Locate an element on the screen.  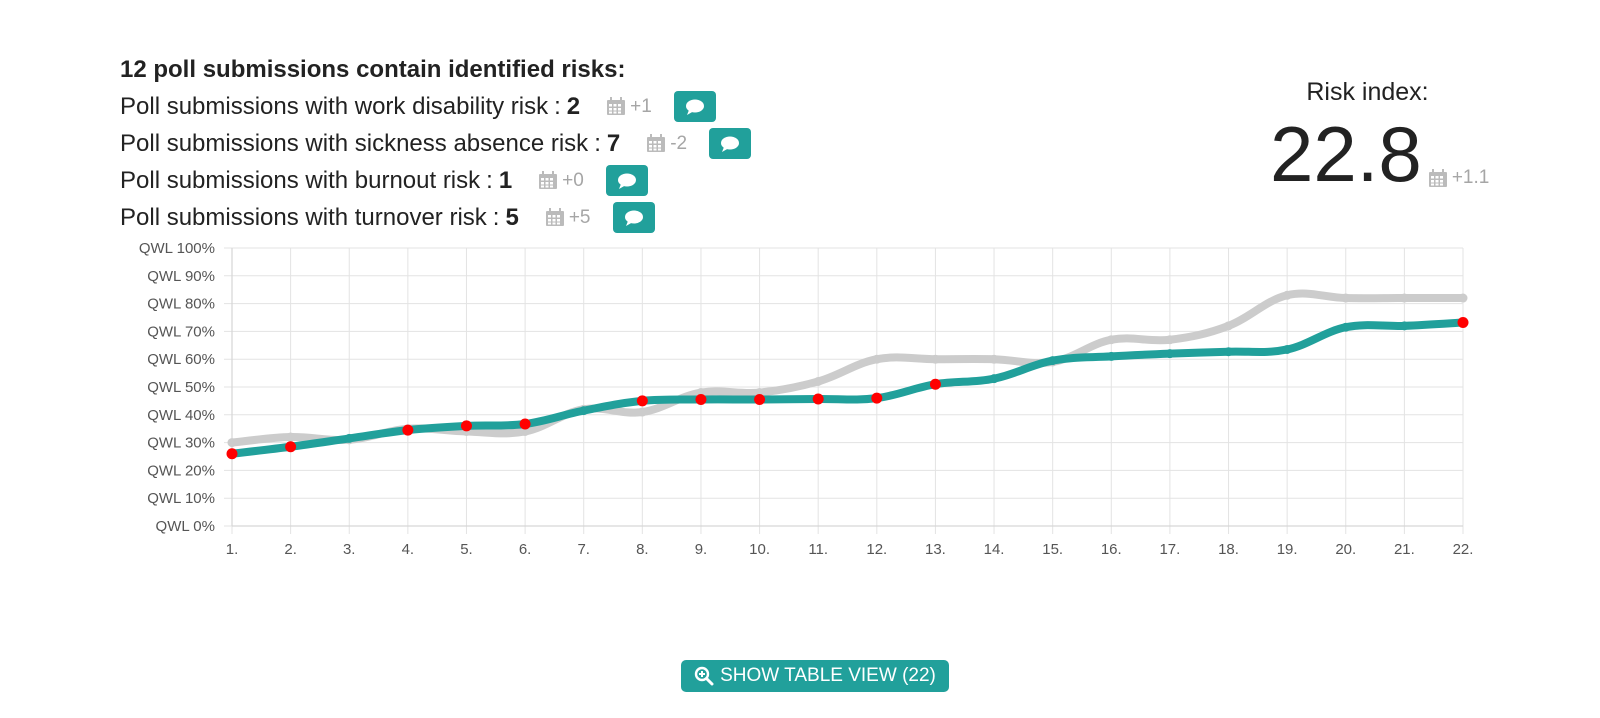
x-tick-label: 6. is located at coordinates (525, 549).